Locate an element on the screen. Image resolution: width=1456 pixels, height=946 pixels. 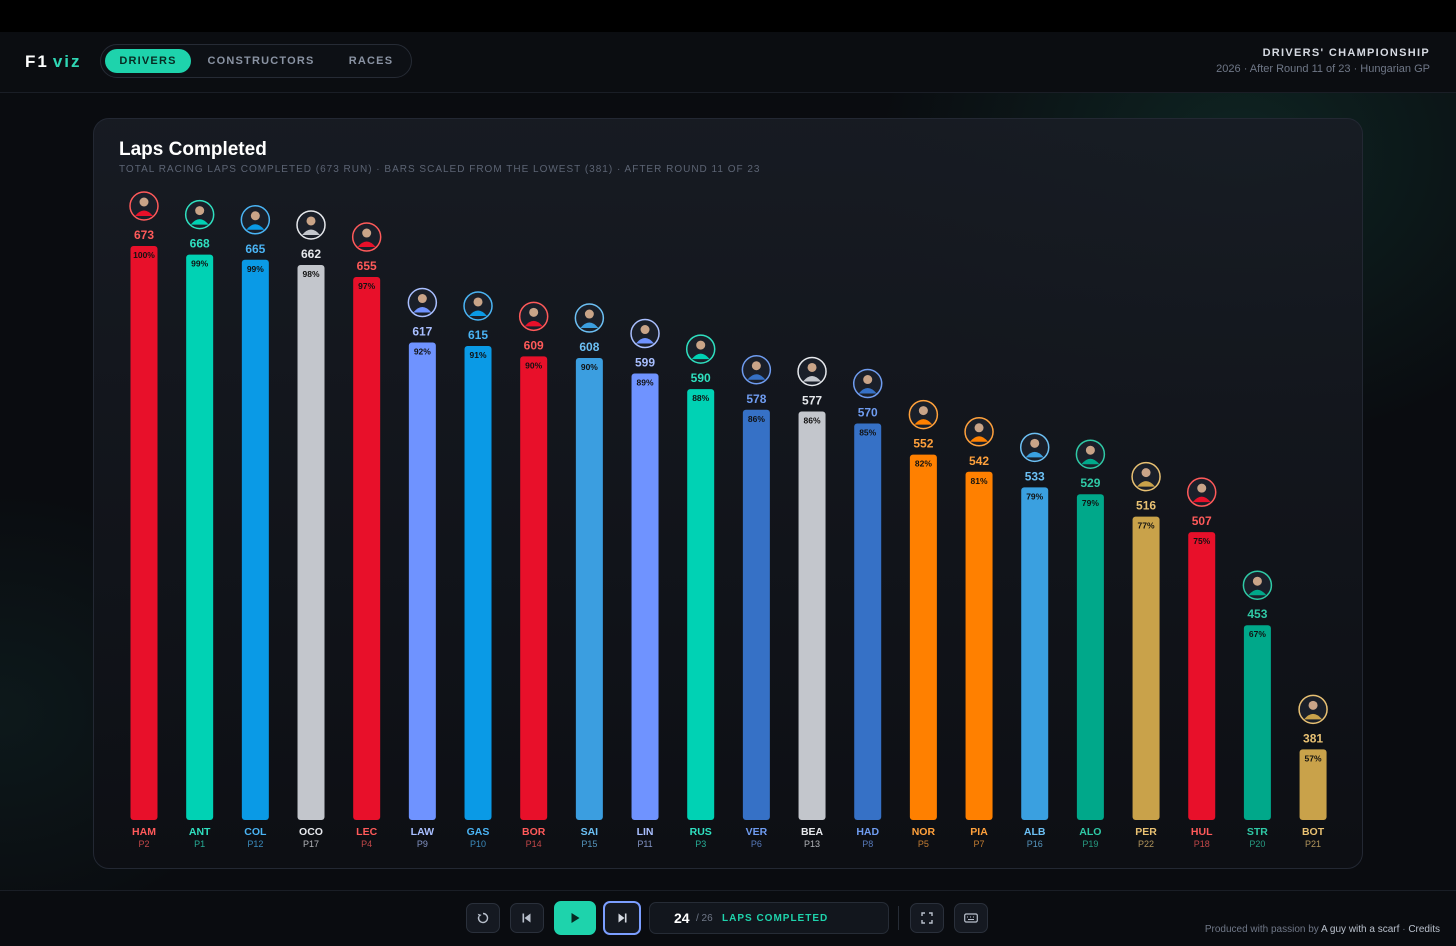
restart-button is located at coordinates (483, 918).